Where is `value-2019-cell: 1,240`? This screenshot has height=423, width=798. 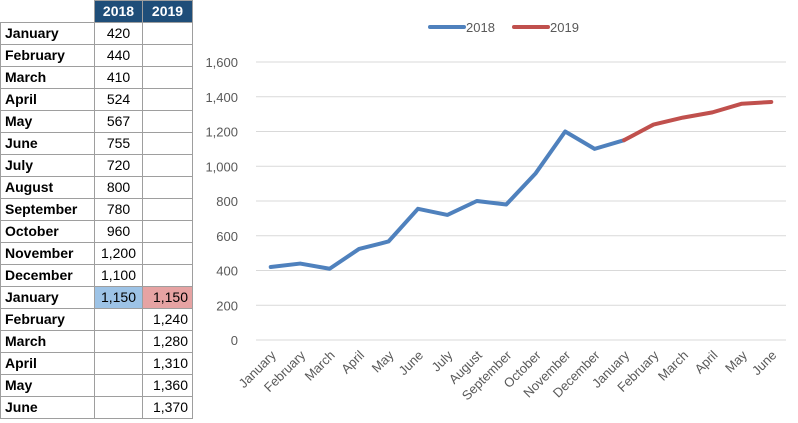
value-2019-cell: 1,240 is located at coordinates (167, 319).